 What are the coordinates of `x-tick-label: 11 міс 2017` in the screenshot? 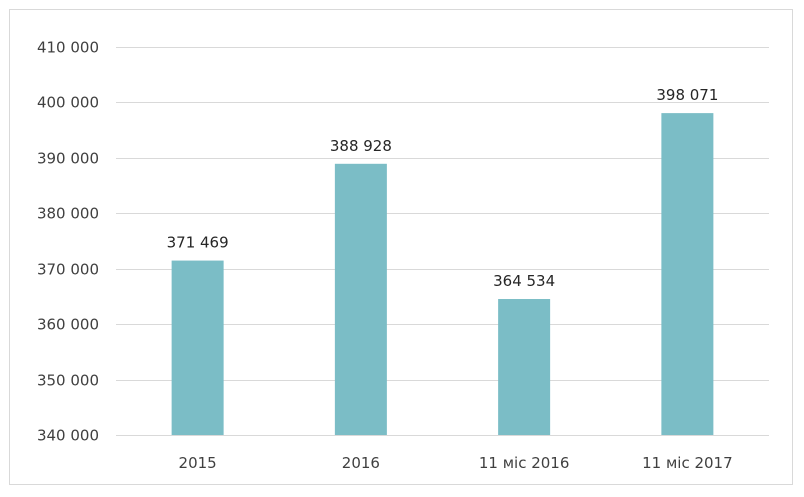 It's located at (687, 463).